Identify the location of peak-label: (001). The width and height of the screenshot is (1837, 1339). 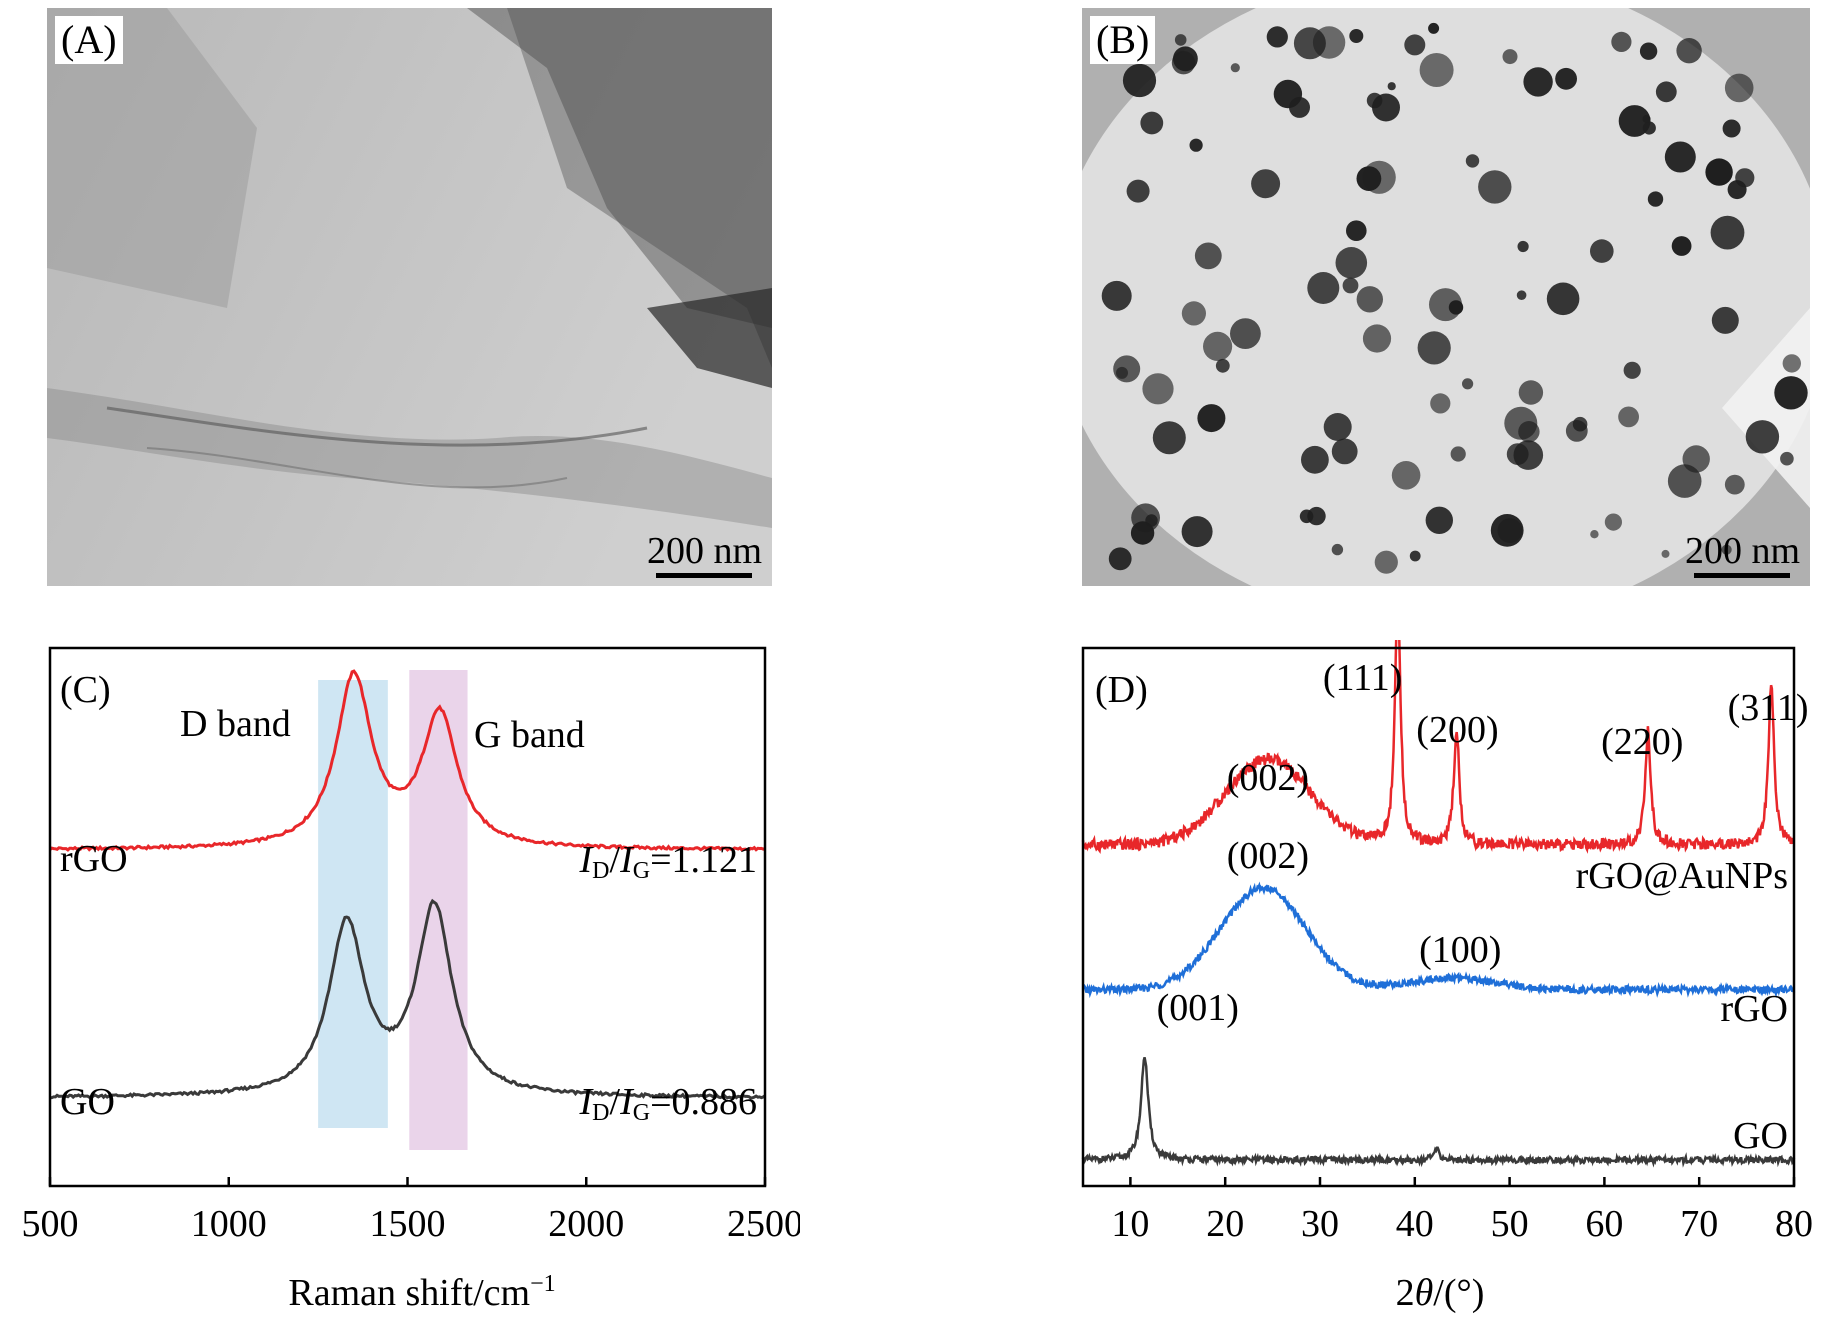
(1198, 1008).